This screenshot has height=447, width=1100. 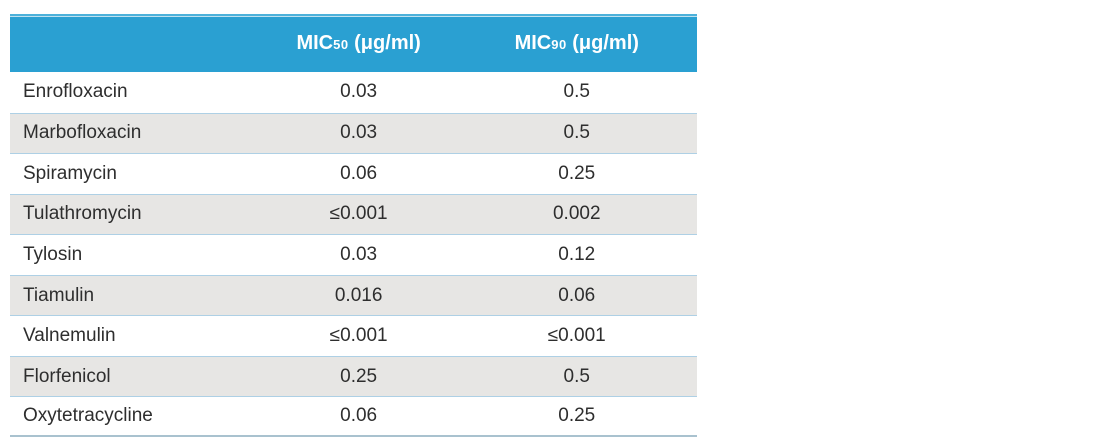 I want to click on mic50-unit: (μg/ml), so click(x=384, y=42).